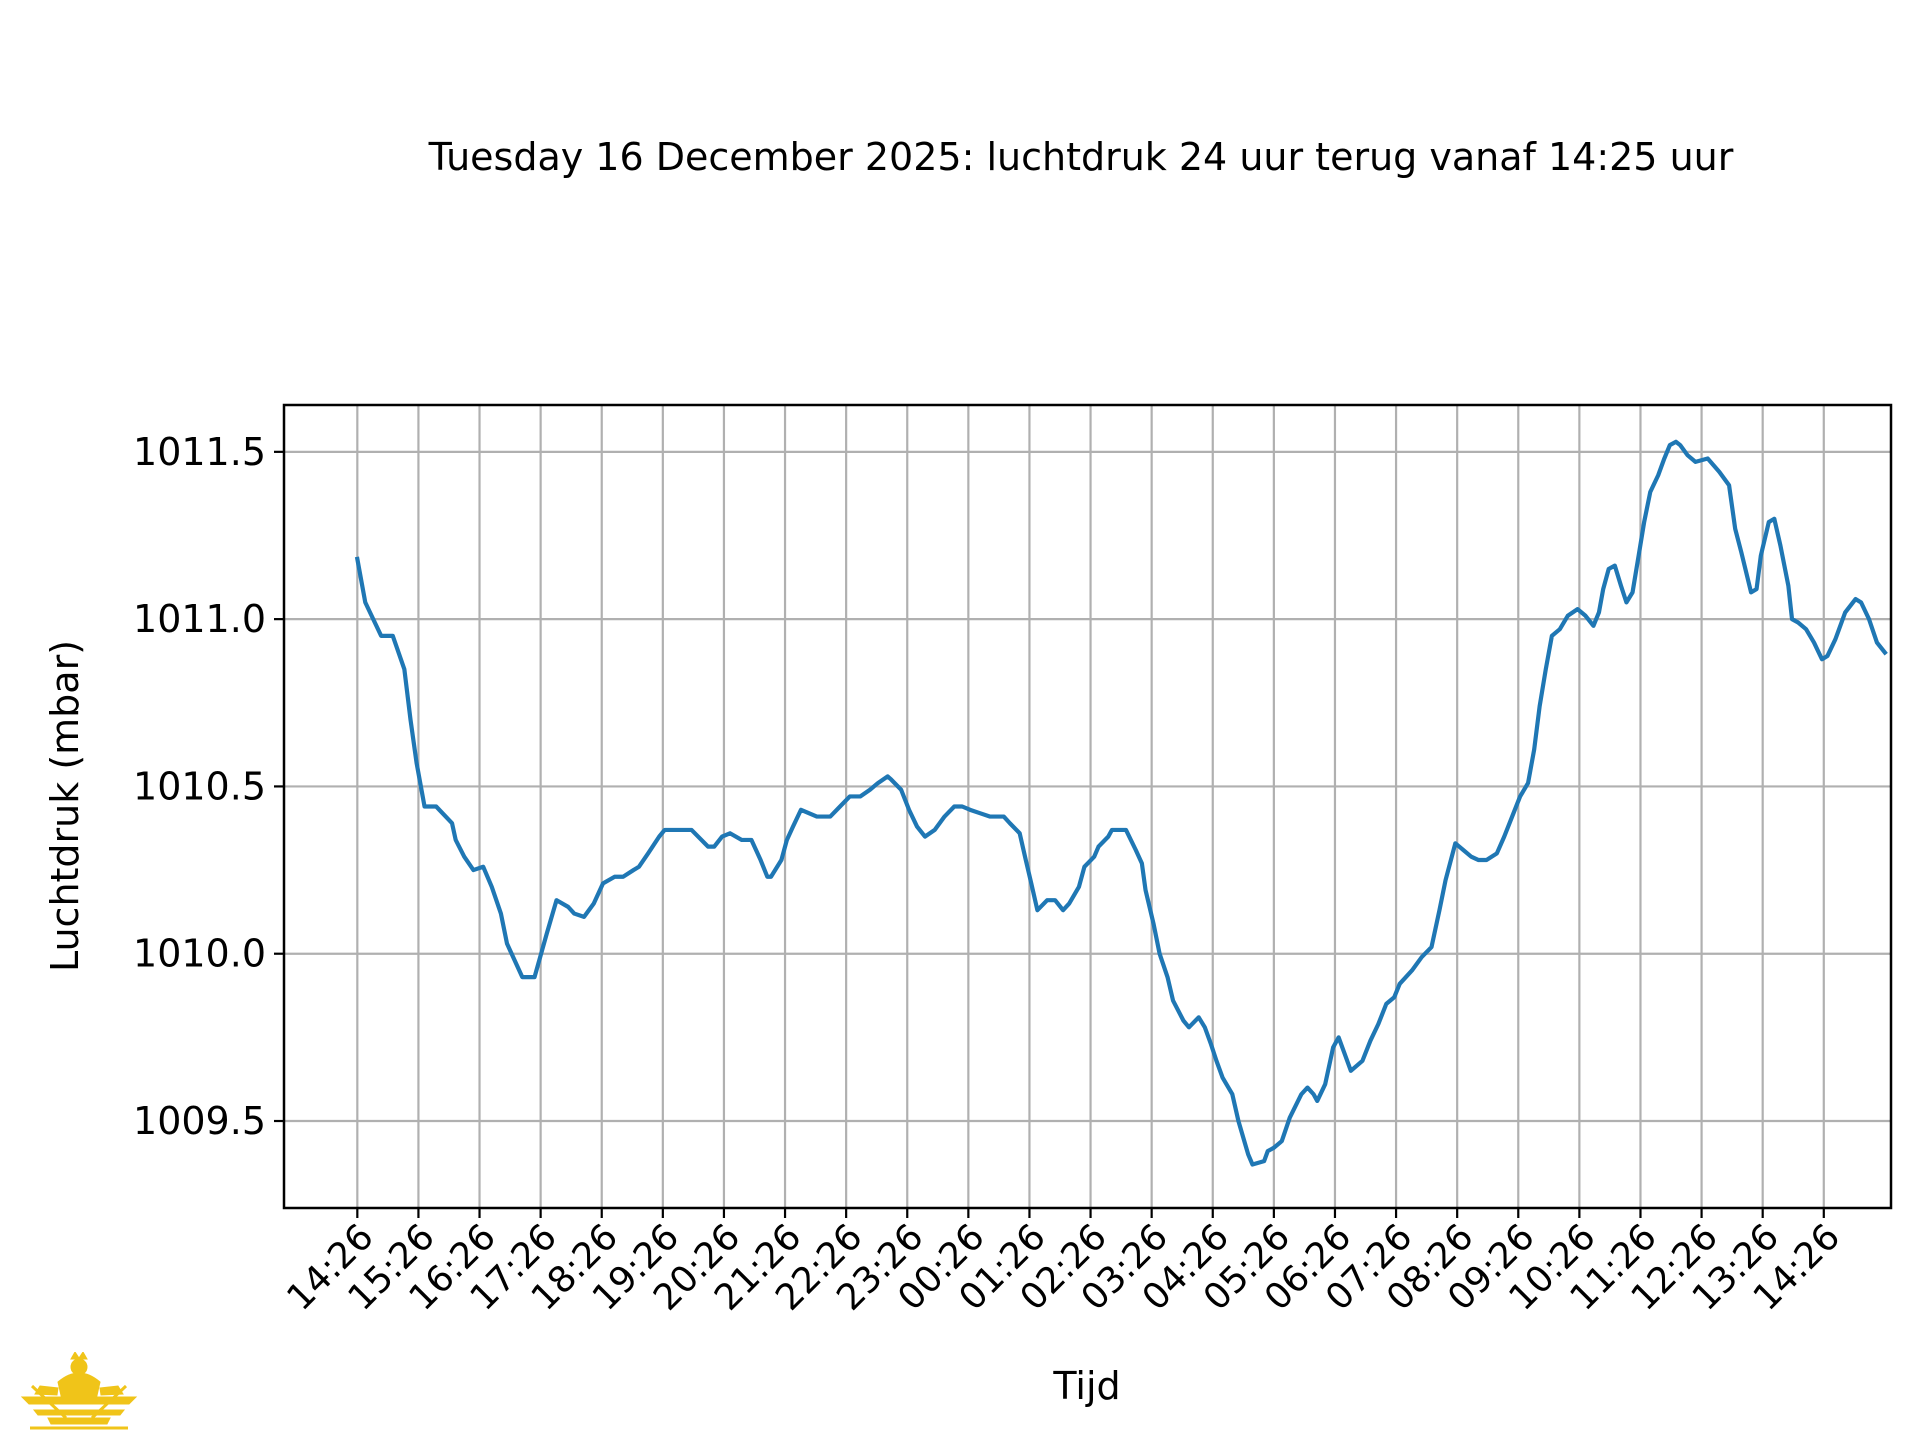  What do you see at coordinates (199, 1121) in the screenshot?
I see `y-tick-label: 1009.5` at bounding box center [199, 1121].